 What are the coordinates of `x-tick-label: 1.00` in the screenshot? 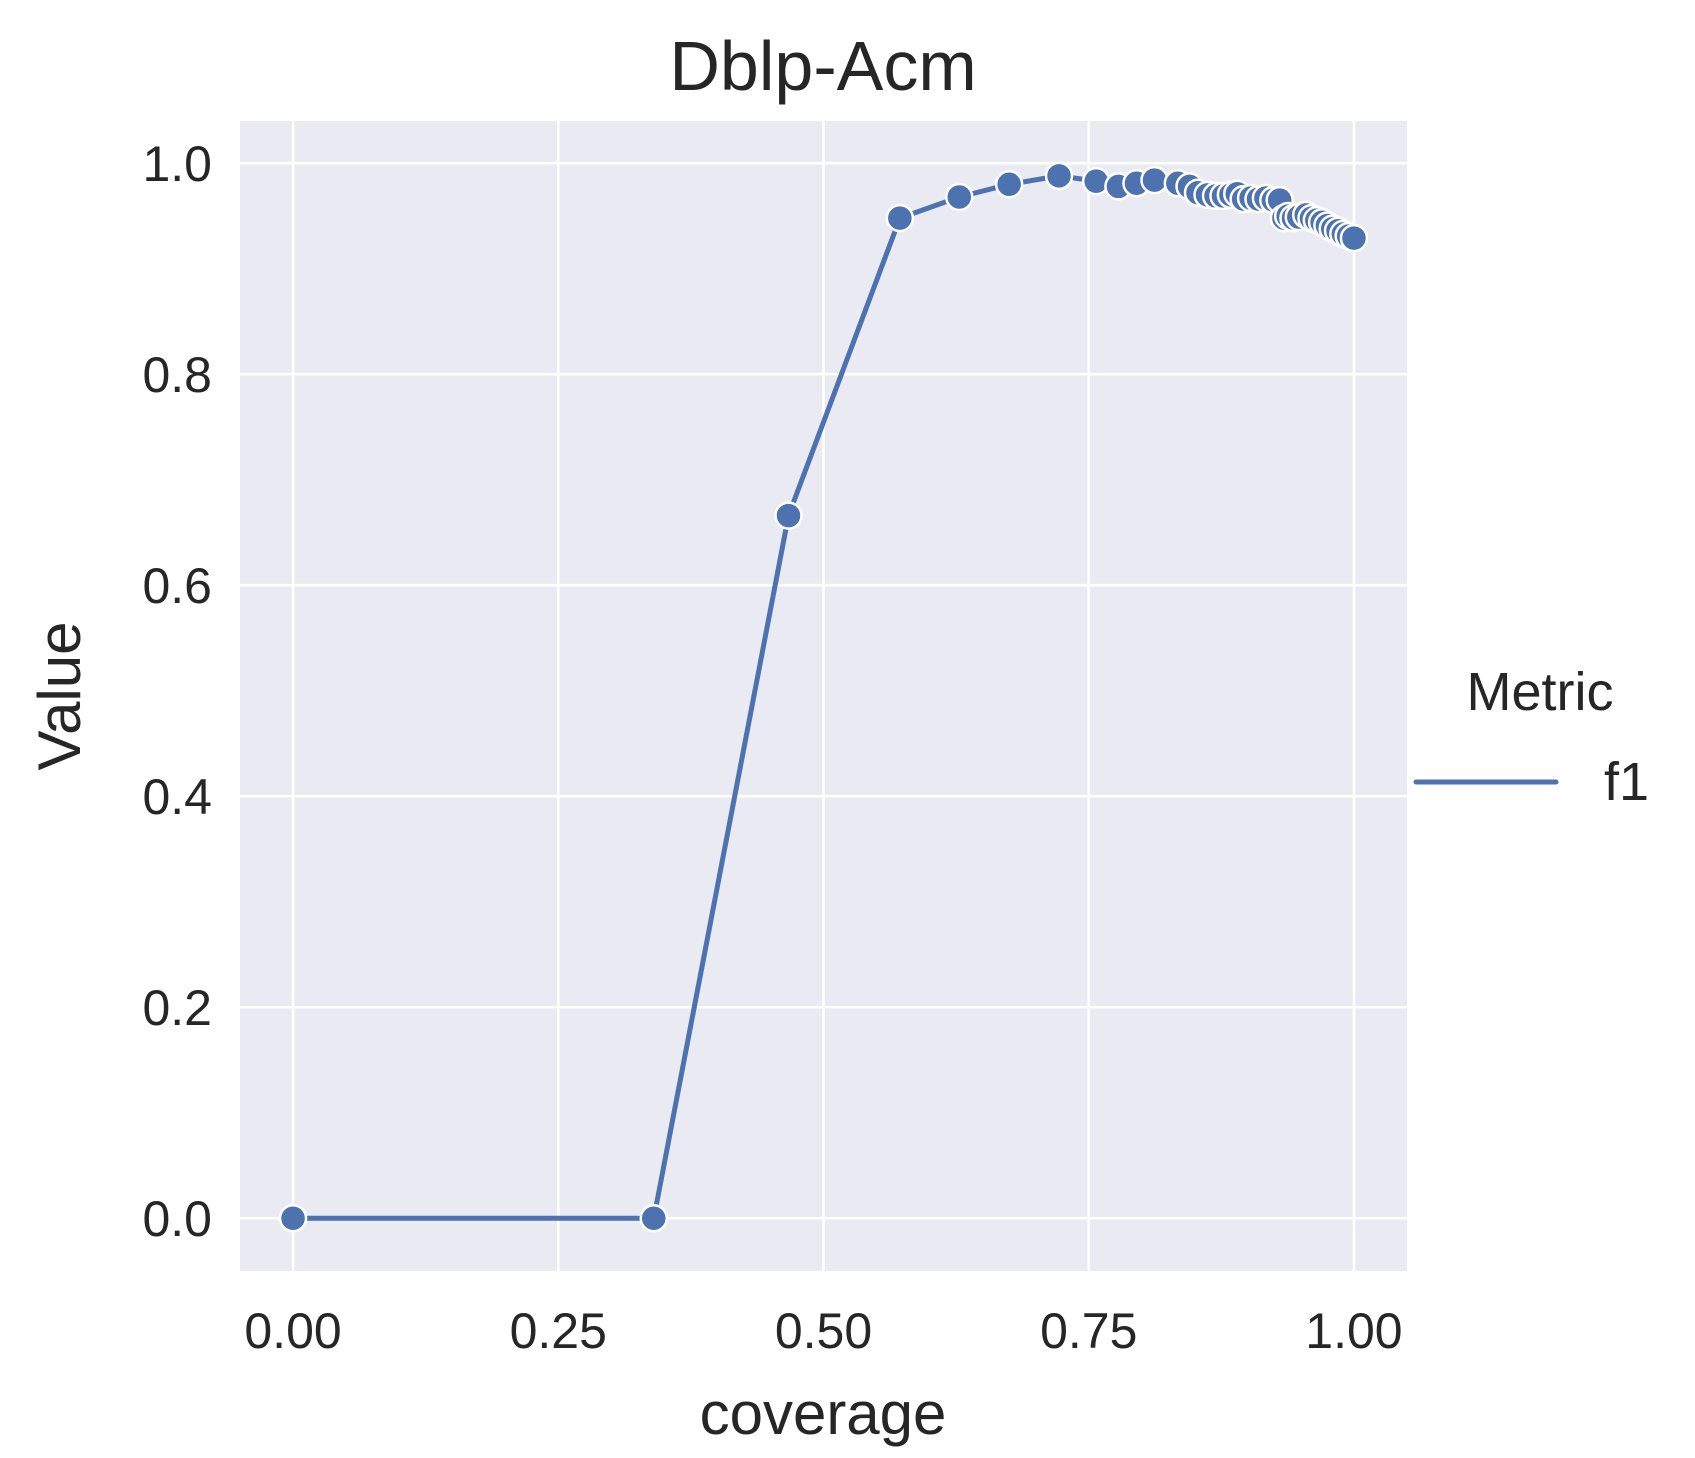 It's located at (1353, 1331).